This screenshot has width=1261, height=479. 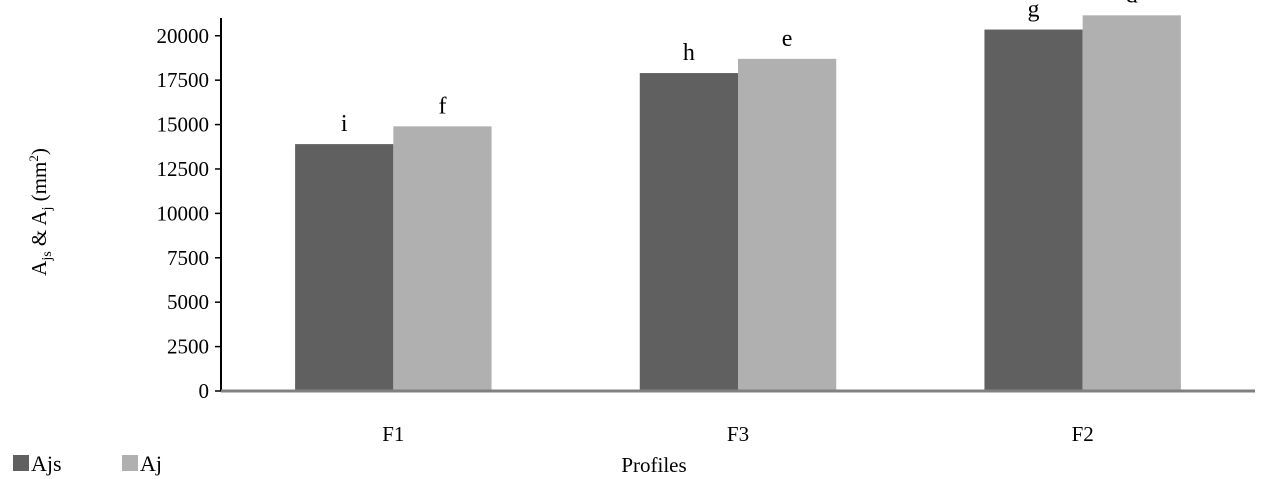 What do you see at coordinates (33, 158) in the screenshot?
I see `y-axis-title-sup: 2` at bounding box center [33, 158].